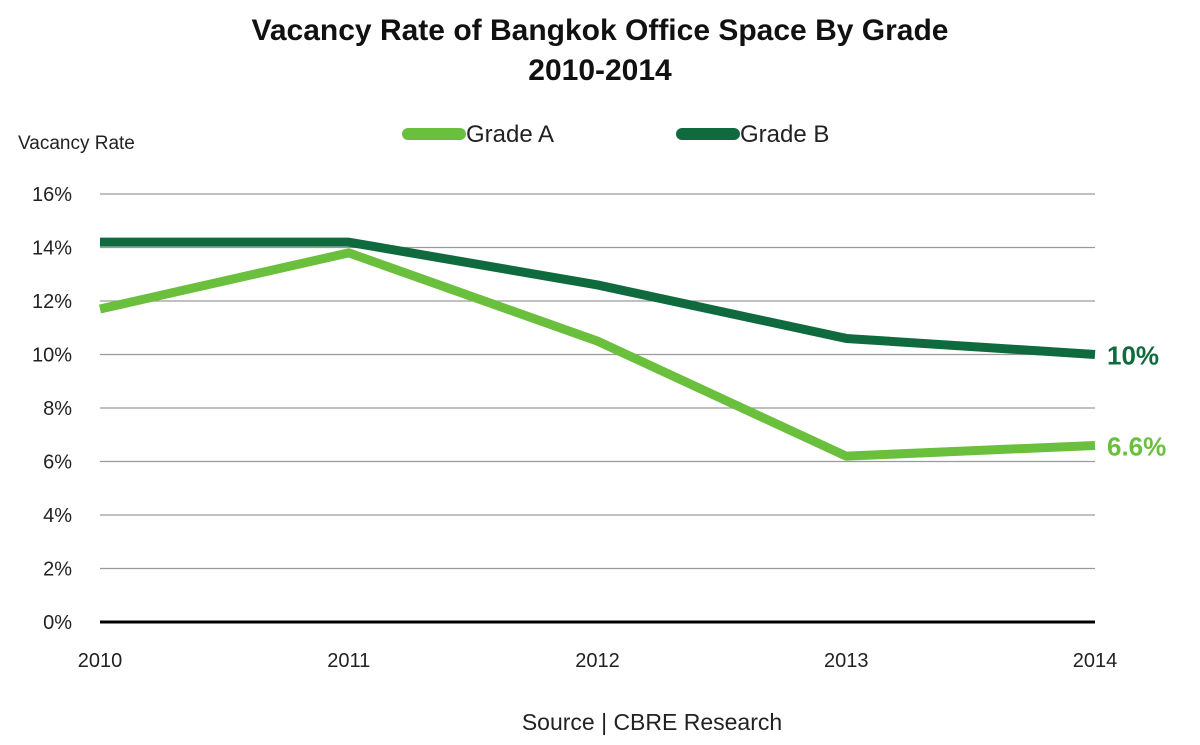  What do you see at coordinates (57, 409) in the screenshot?
I see `y-tick-label: 8%` at bounding box center [57, 409].